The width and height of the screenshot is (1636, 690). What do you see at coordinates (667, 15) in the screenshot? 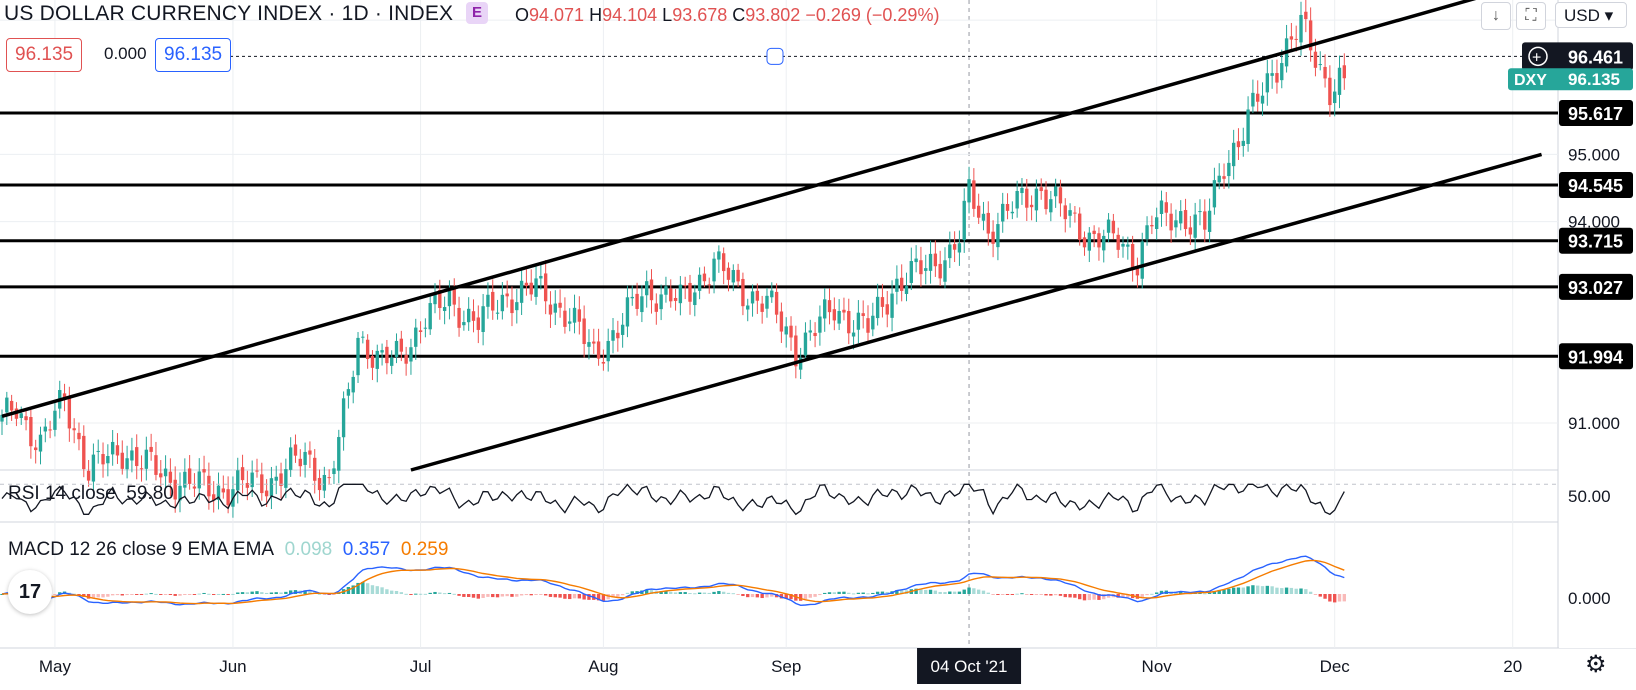
I see `low-label: L` at bounding box center [667, 15].